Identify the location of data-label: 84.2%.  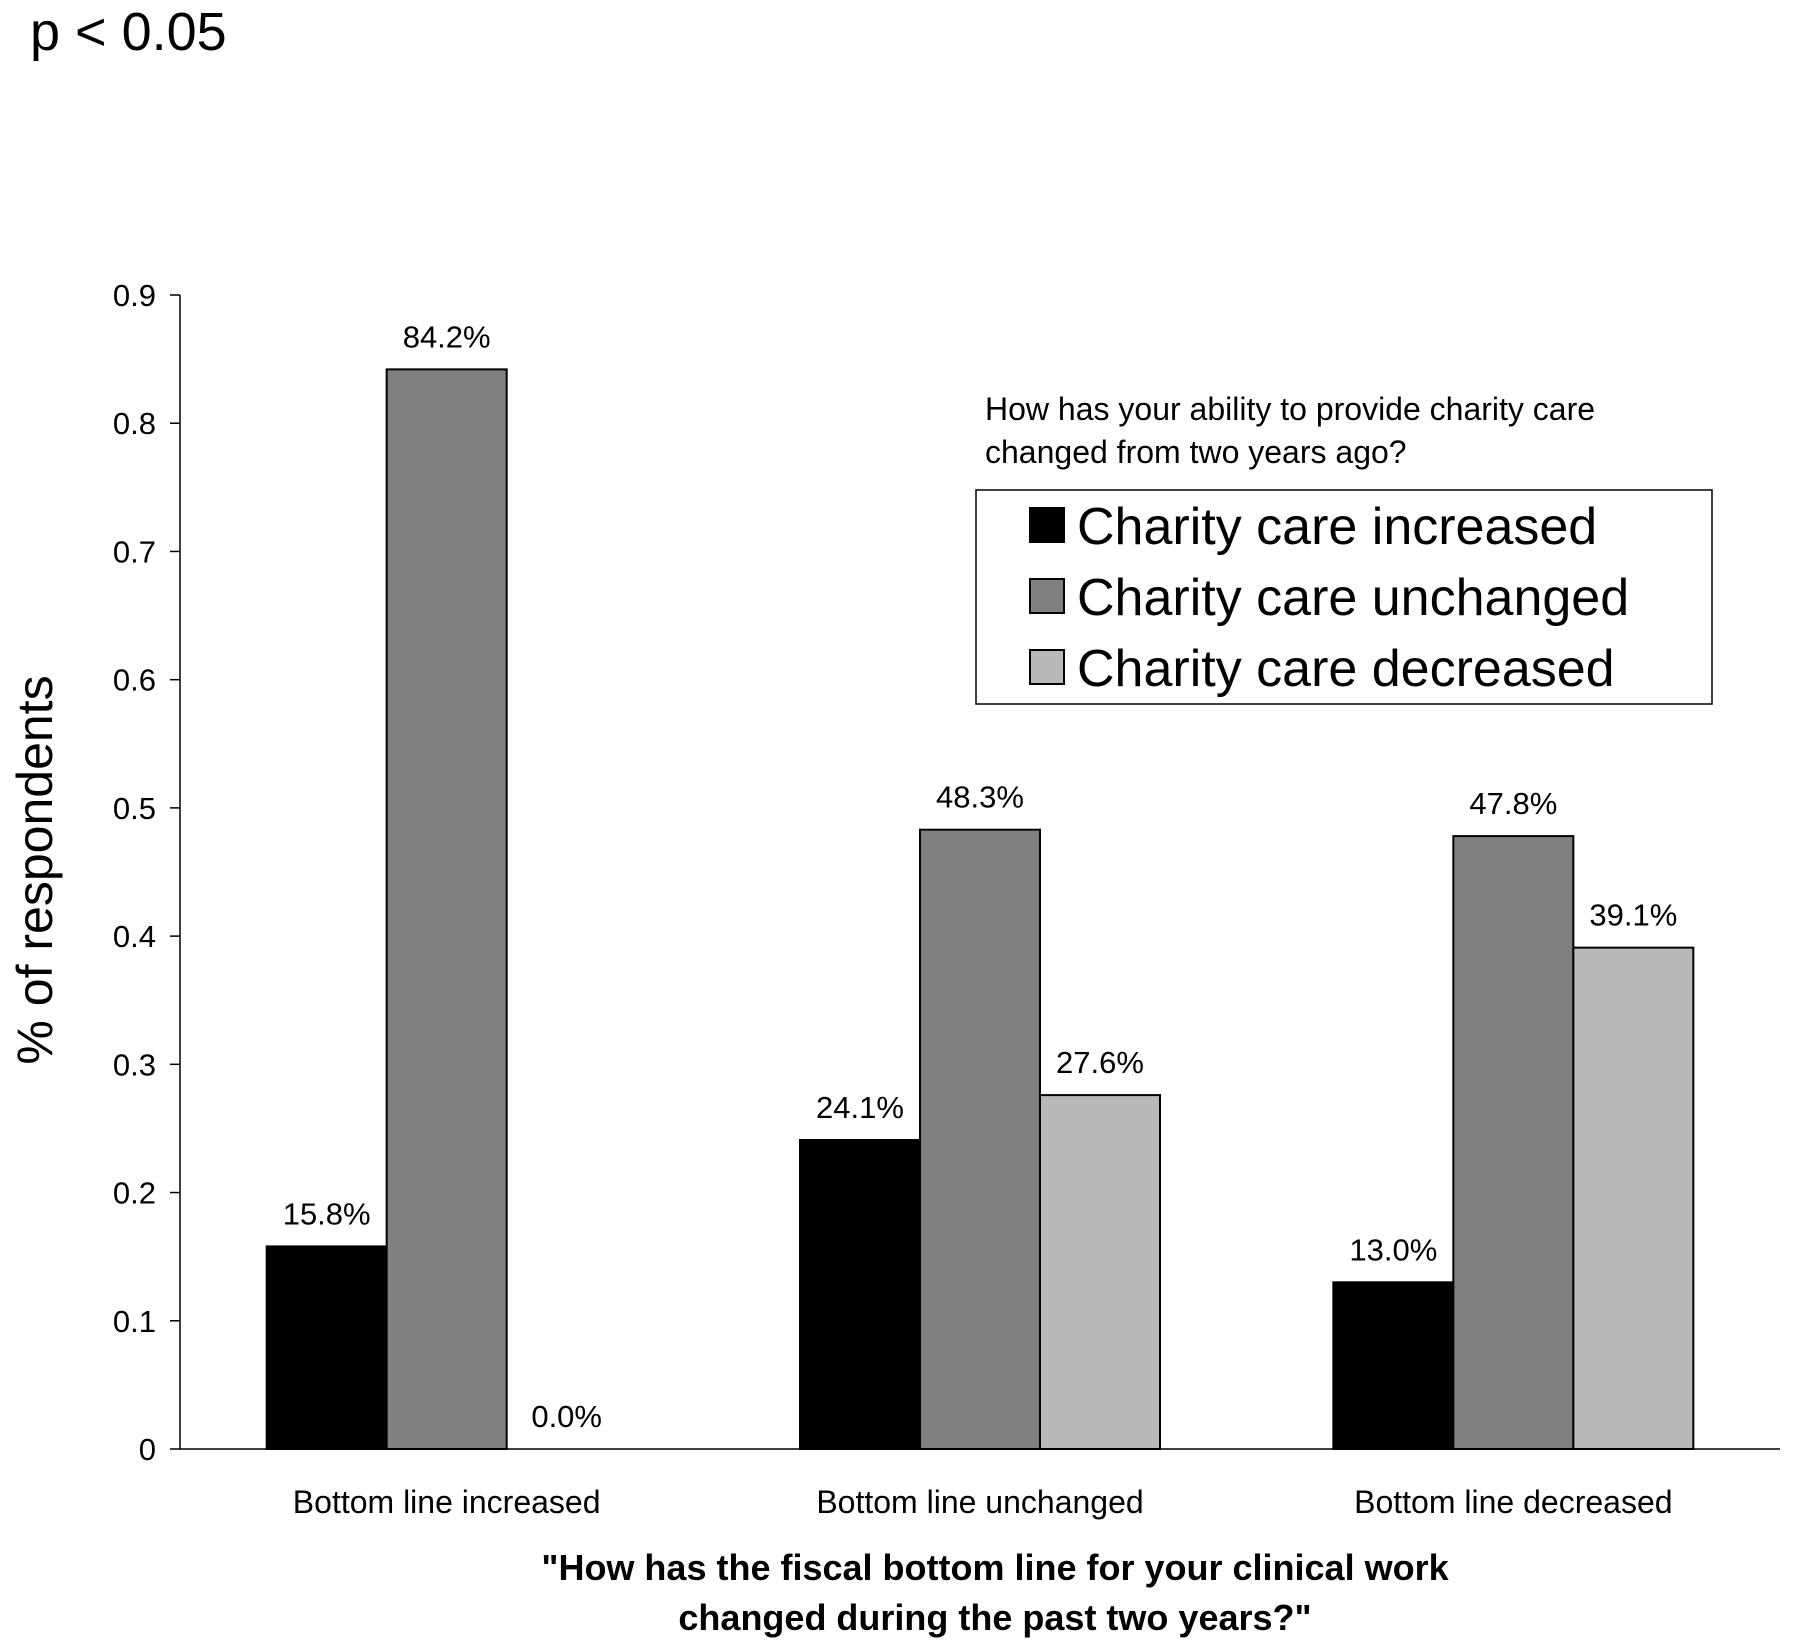
(447, 336).